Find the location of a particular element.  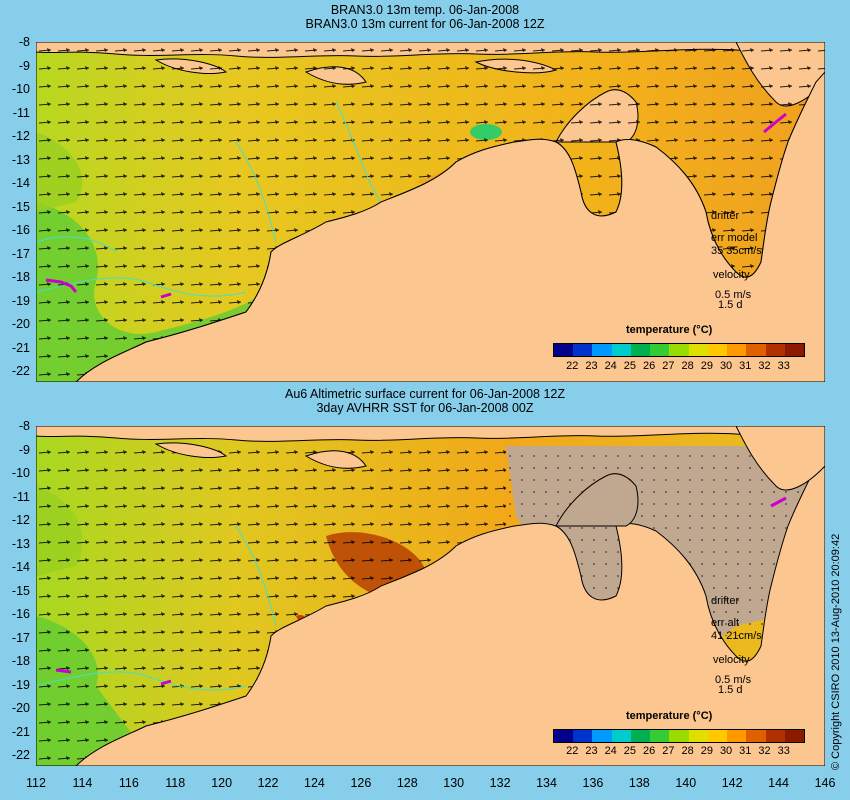

top-annot-err: err model is located at coordinates (734, 238).